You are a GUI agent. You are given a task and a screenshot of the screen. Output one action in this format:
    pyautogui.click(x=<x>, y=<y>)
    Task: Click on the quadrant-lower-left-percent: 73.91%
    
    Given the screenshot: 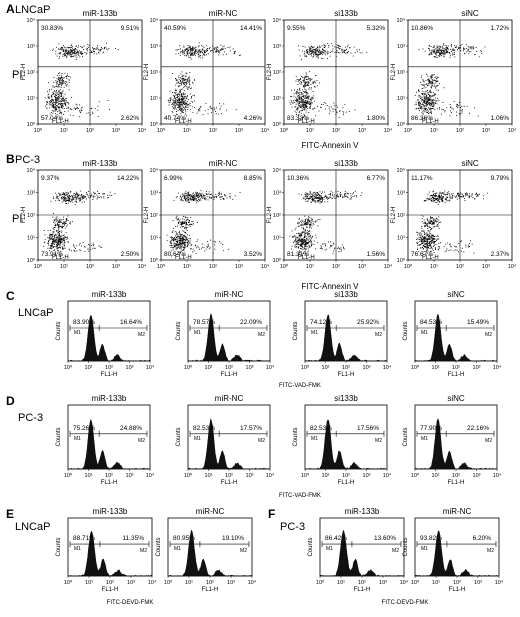 What is the action you would take?
    pyautogui.click(x=52, y=254)
    